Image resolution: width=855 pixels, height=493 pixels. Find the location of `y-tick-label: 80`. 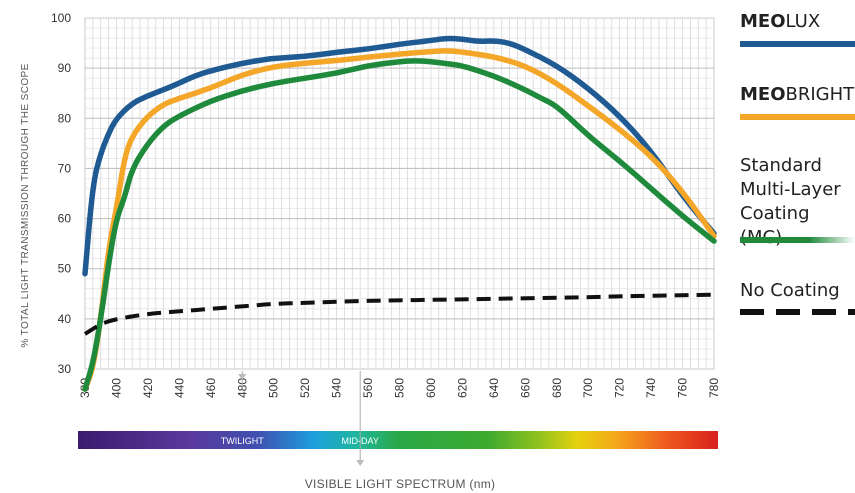

y-tick-label: 80 is located at coordinates (65, 118).